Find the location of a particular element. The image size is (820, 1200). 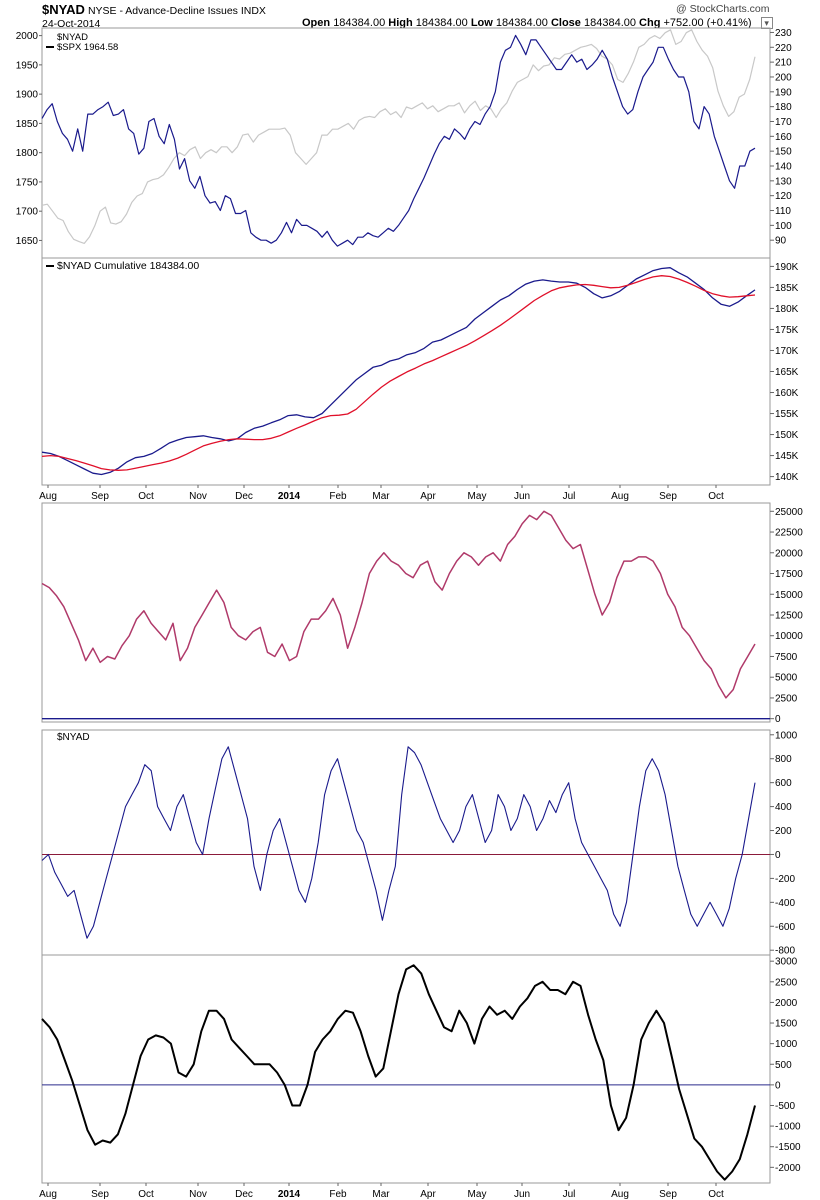

x-axis-tick-label: Jul is located at coordinates (569, 496).